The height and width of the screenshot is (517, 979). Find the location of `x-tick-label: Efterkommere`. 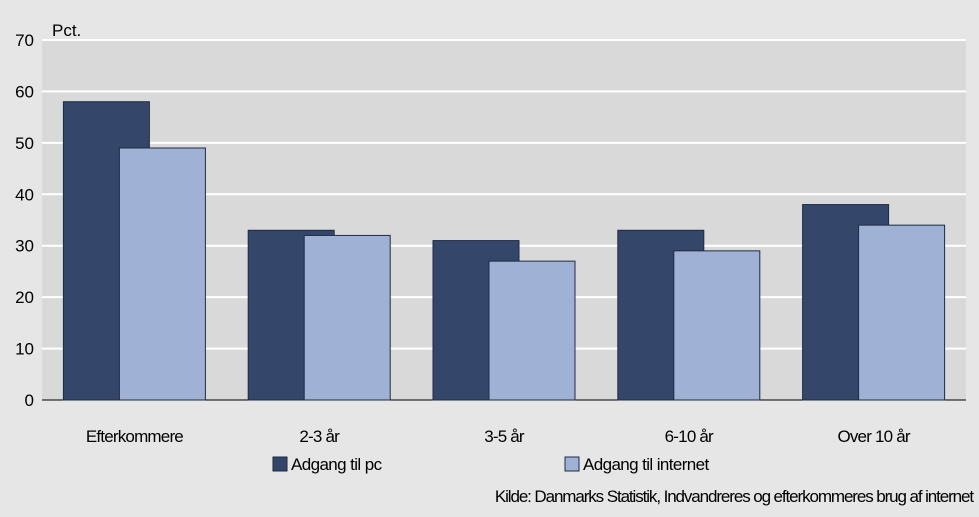

x-tick-label: Efterkommere is located at coordinates (134, 436).